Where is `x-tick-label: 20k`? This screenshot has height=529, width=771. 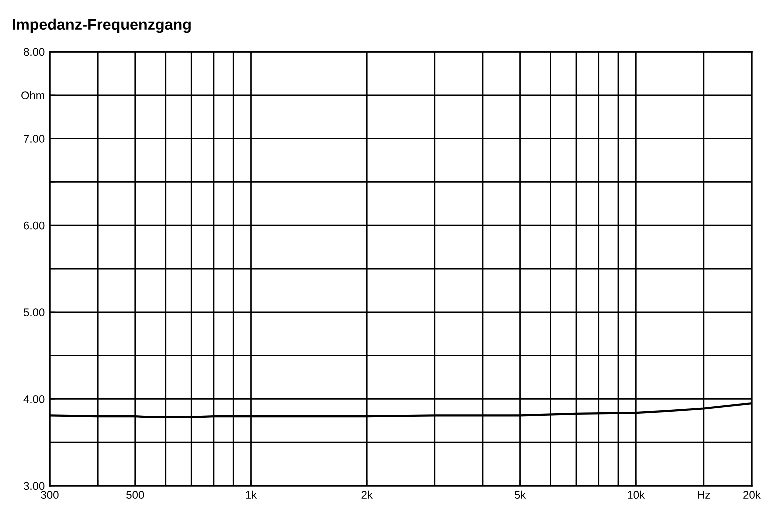
x-tick-label: 20k is located at coordinates (752, 495).